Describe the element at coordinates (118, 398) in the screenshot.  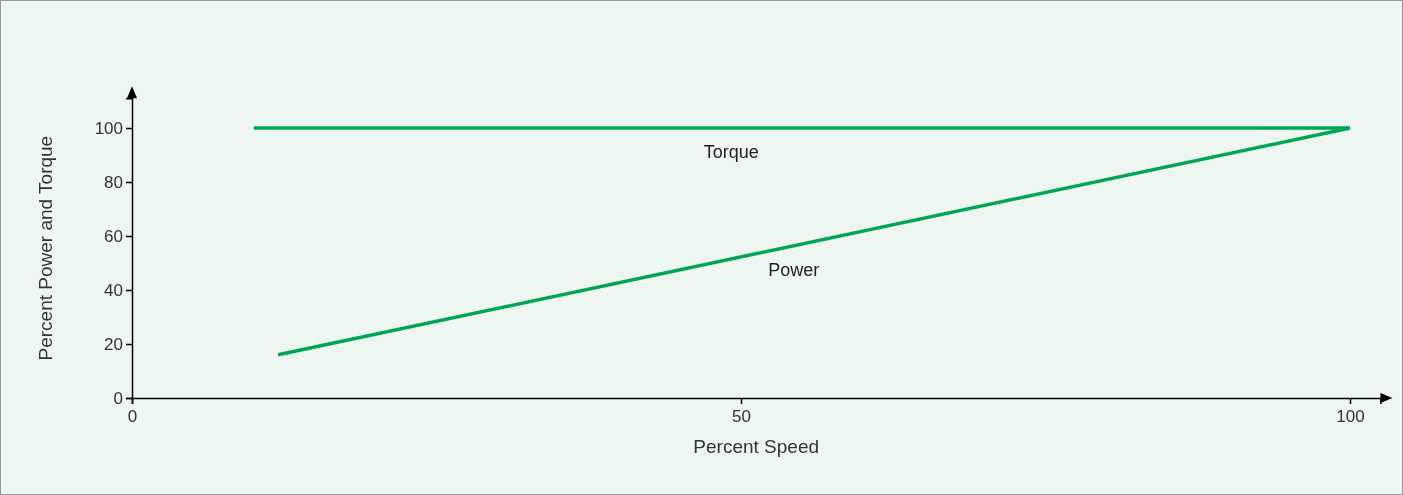
I see `y-tick-label: 0` at that location.